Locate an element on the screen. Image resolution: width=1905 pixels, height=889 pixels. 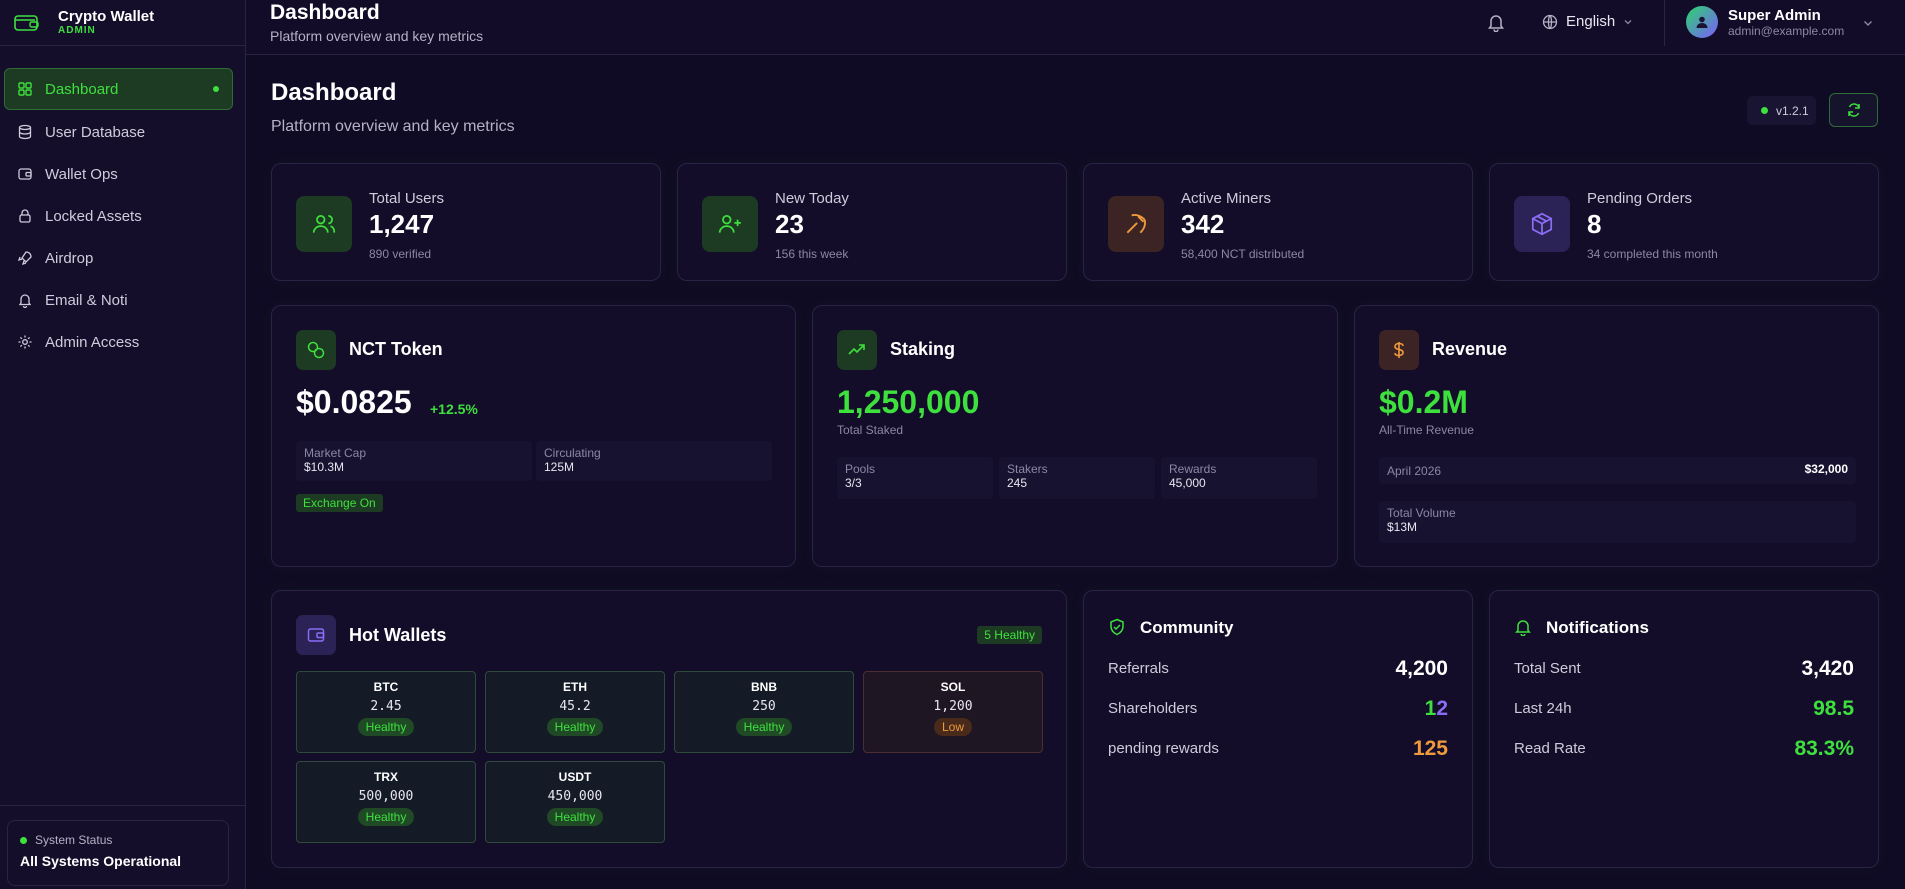
stakers-box: Stakers 245 is located at coordinates (1077, 478).